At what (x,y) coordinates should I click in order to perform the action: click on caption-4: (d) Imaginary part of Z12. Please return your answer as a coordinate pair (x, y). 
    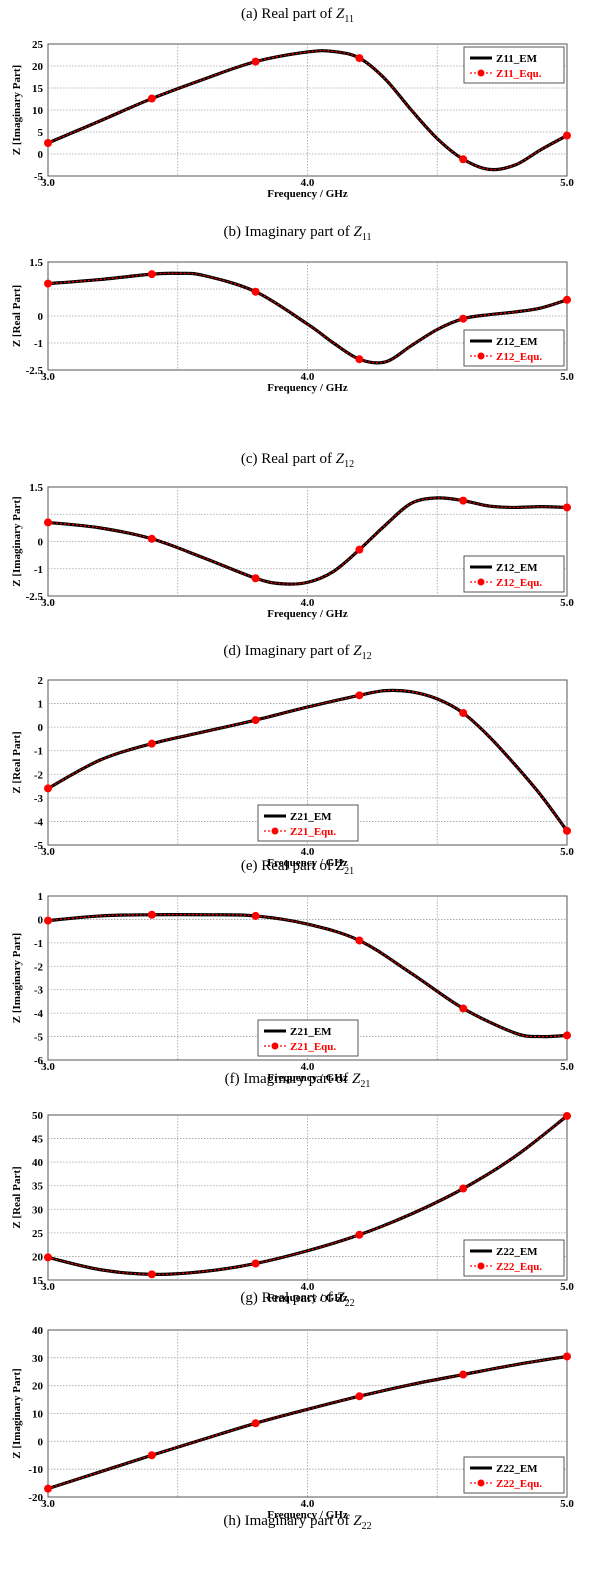
    Looking at the image, I should click on (297, 652).